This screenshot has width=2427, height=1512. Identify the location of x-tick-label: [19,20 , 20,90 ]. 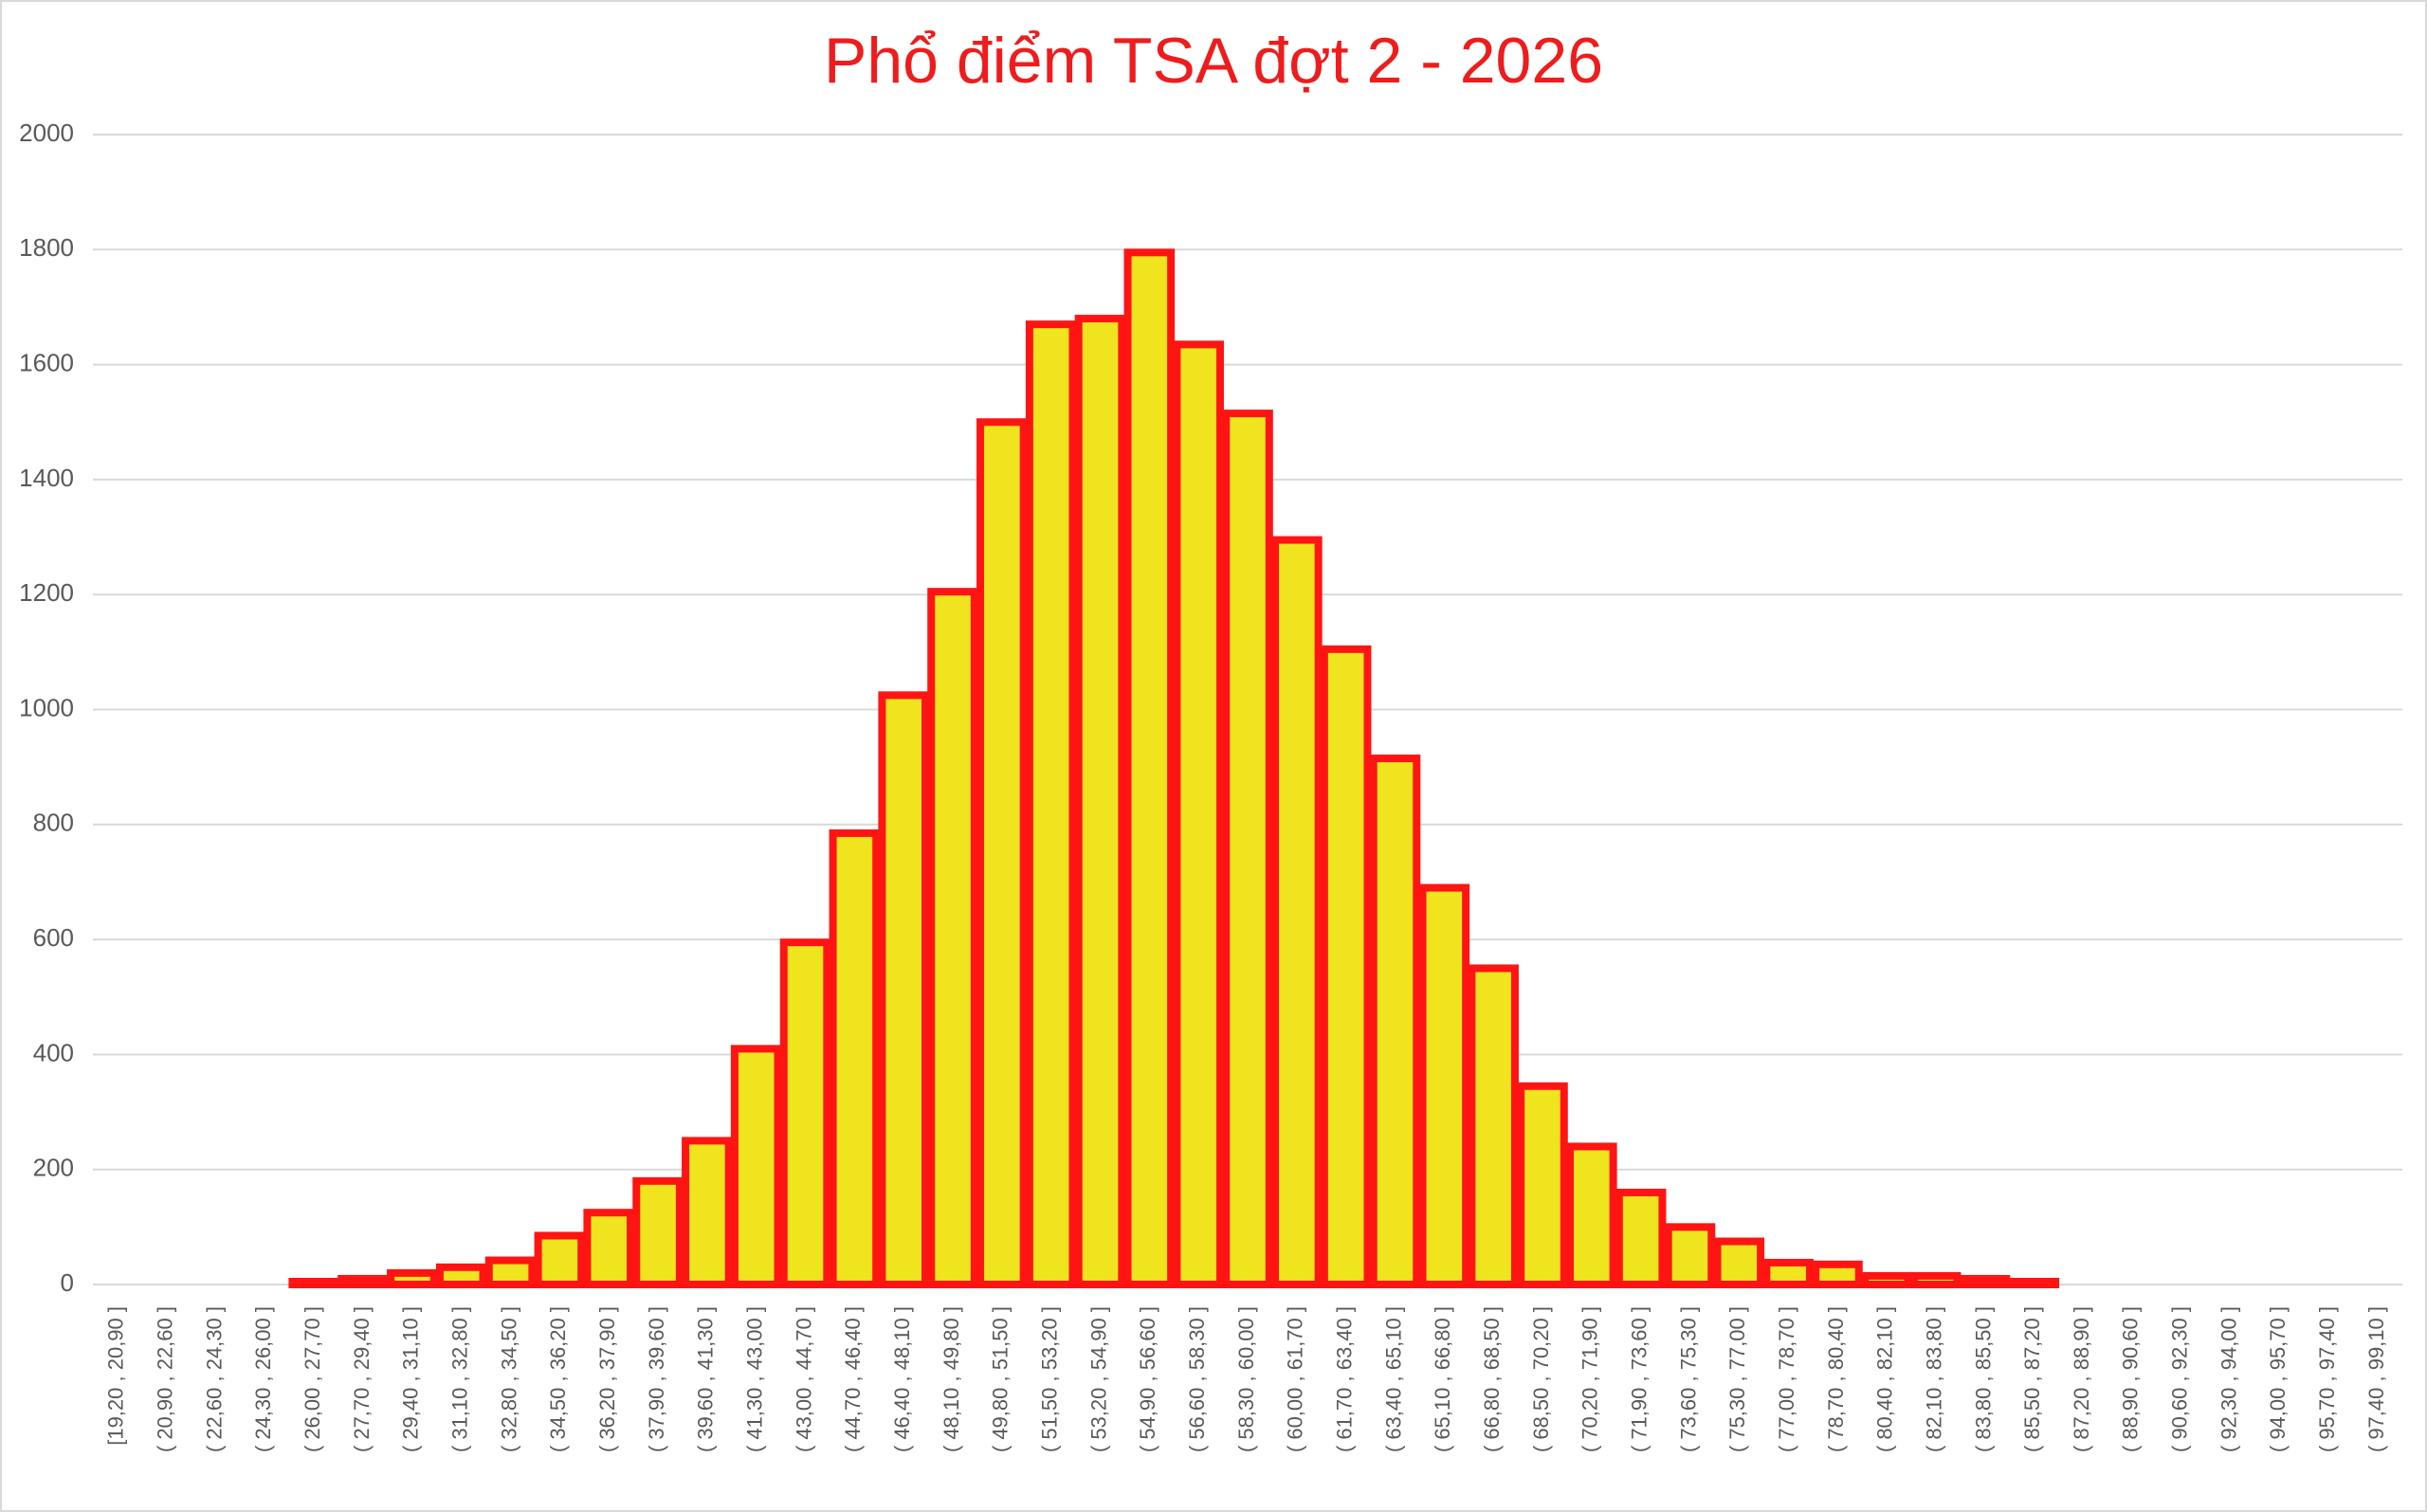
(116, 1376).